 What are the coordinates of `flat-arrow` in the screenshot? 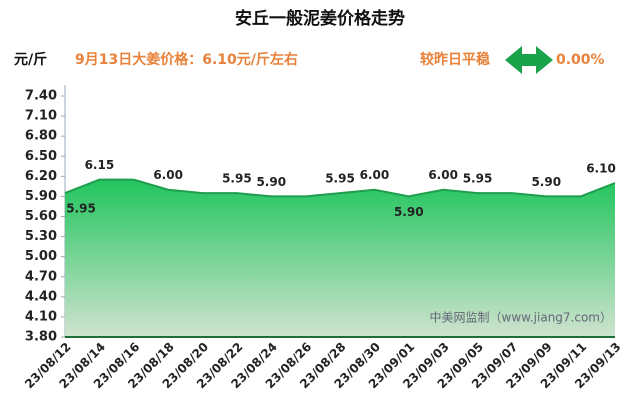 It's located at (529, 60).